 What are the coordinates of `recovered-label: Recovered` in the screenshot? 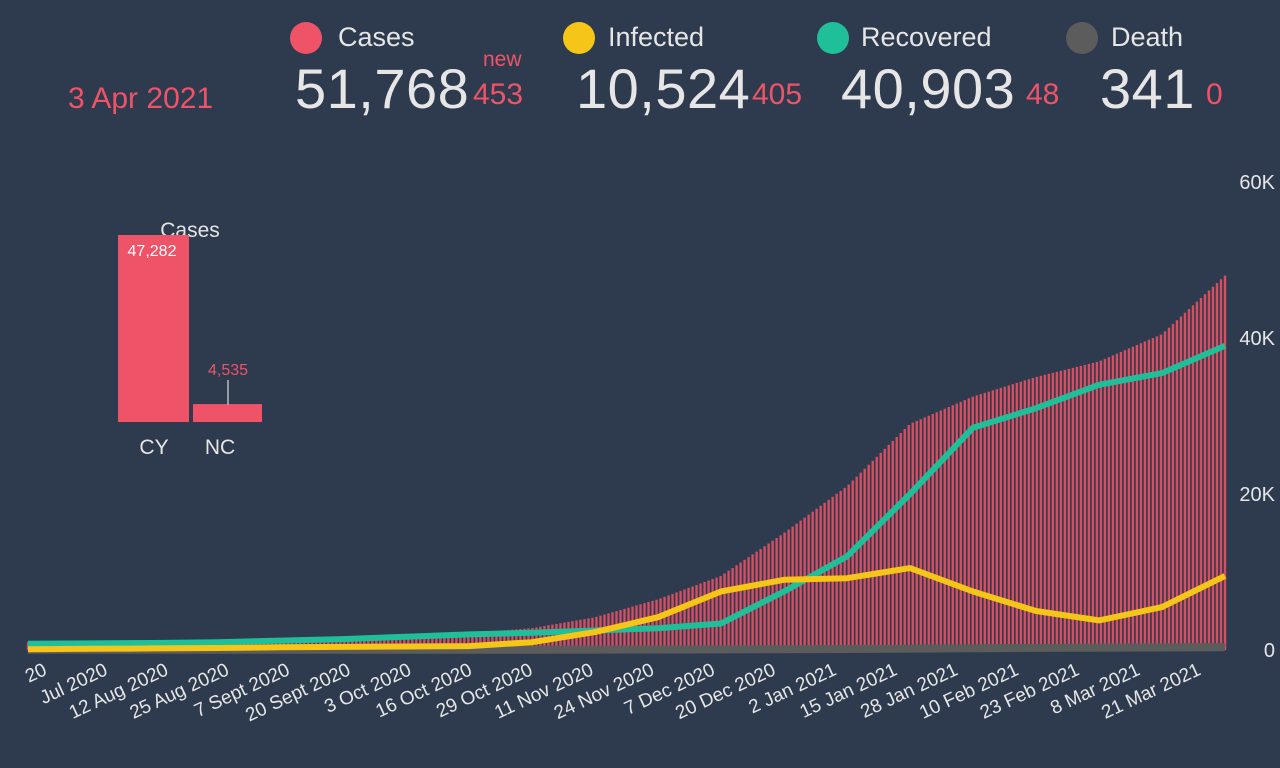 It's located at (926, 37).